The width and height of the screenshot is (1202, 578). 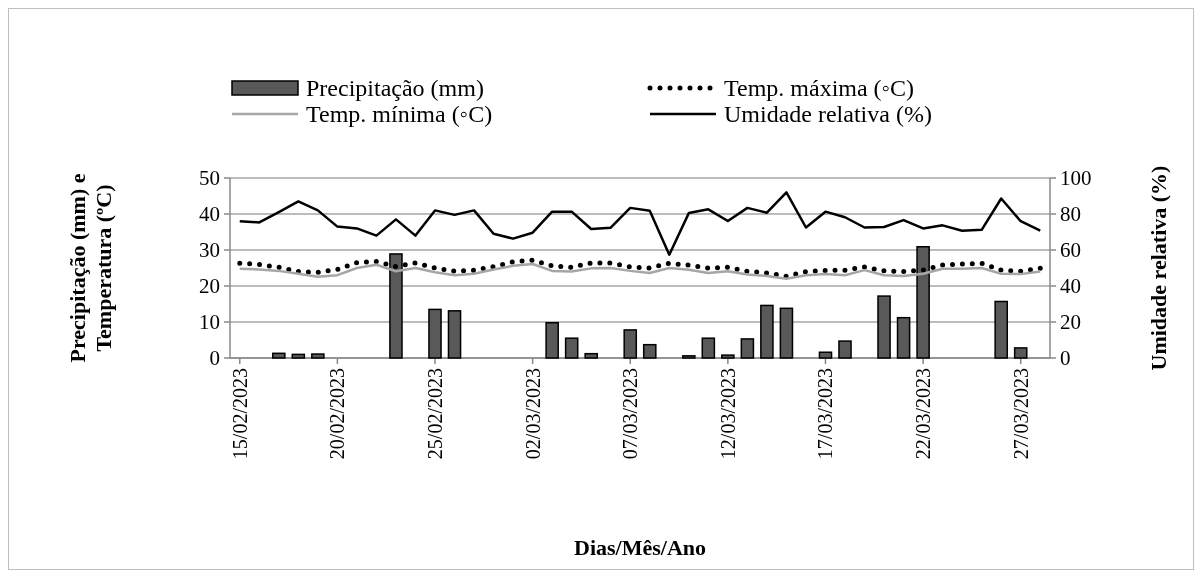 What do you see at coordinates (214, 358) in the screenshot?
I see `y-tick-label: 0` at bounding box center [214, 358].